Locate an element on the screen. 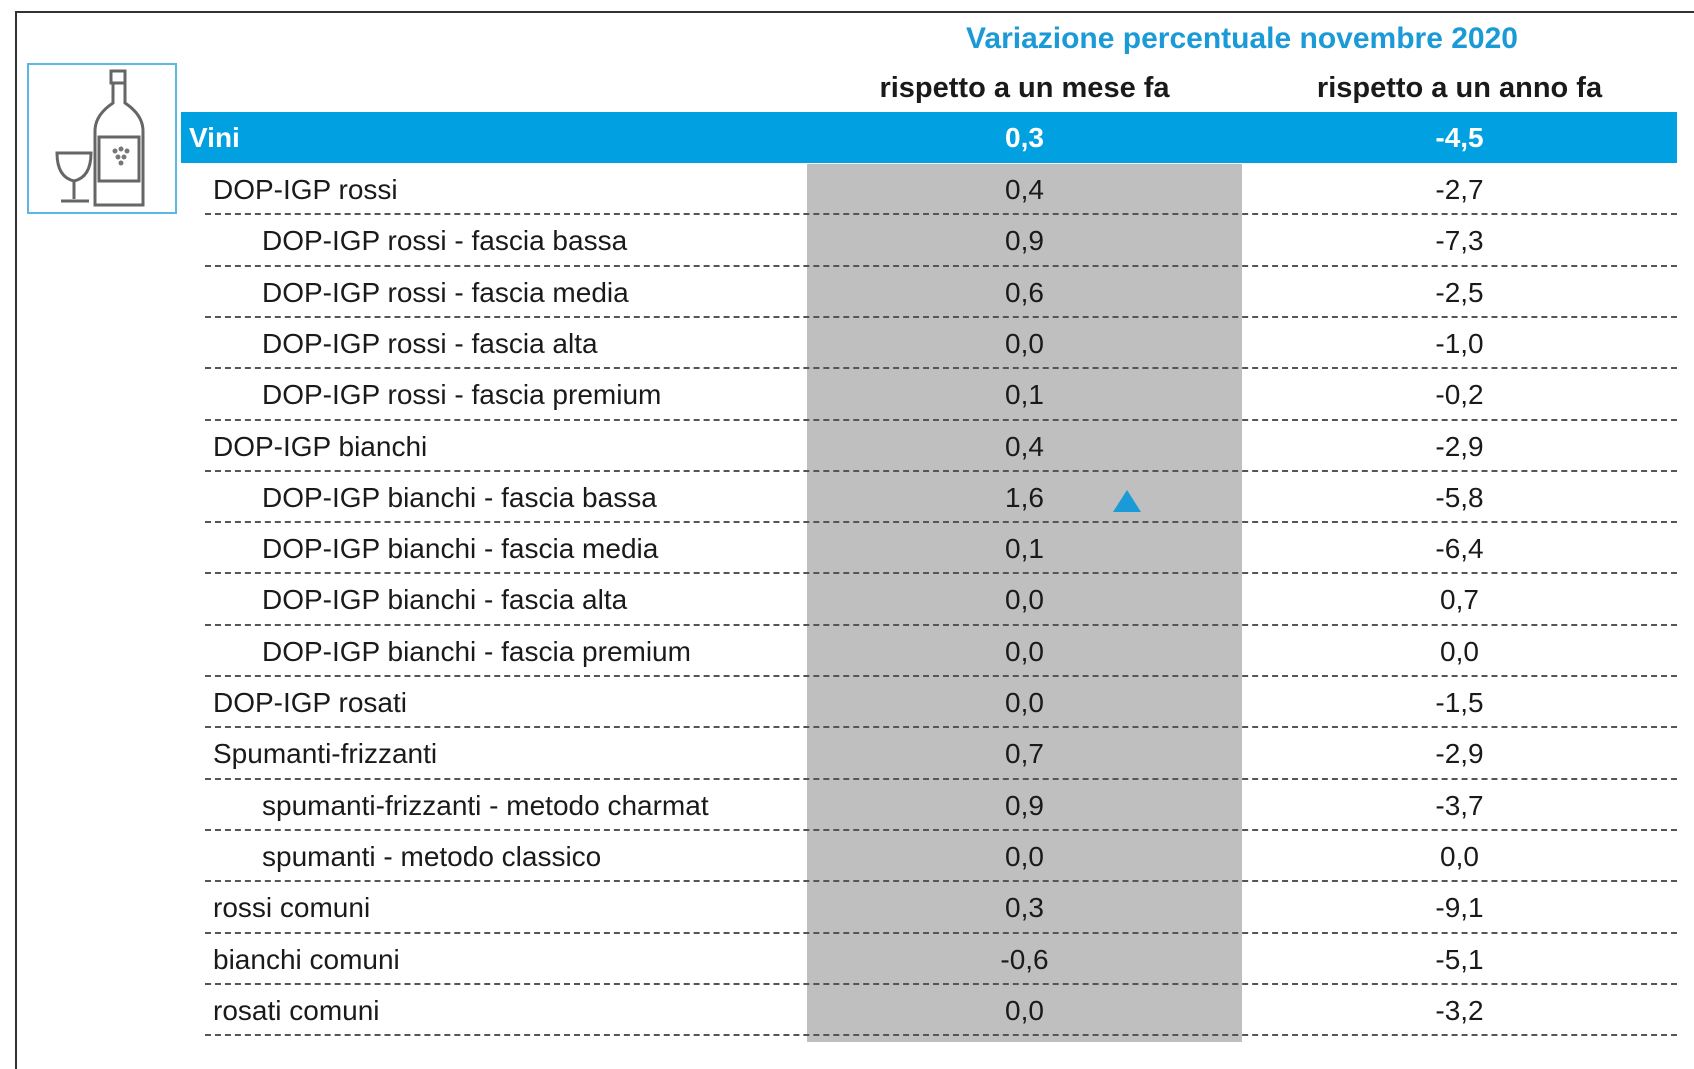 This screenshot has height=1069, width=1694. increase-marker is located at coordinates (1127, 501).